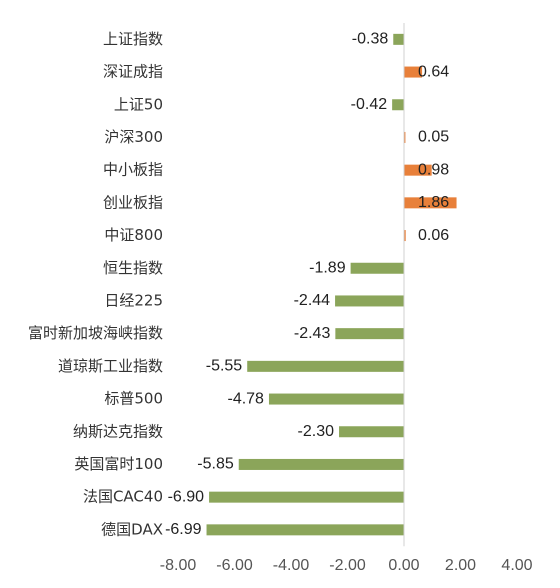 The width and height of the screenshot is (560, 588). What do you see at coordinates (433, 71) in the screenshot?
I see `value-label: 0.64` at bounding box center [433, 71].